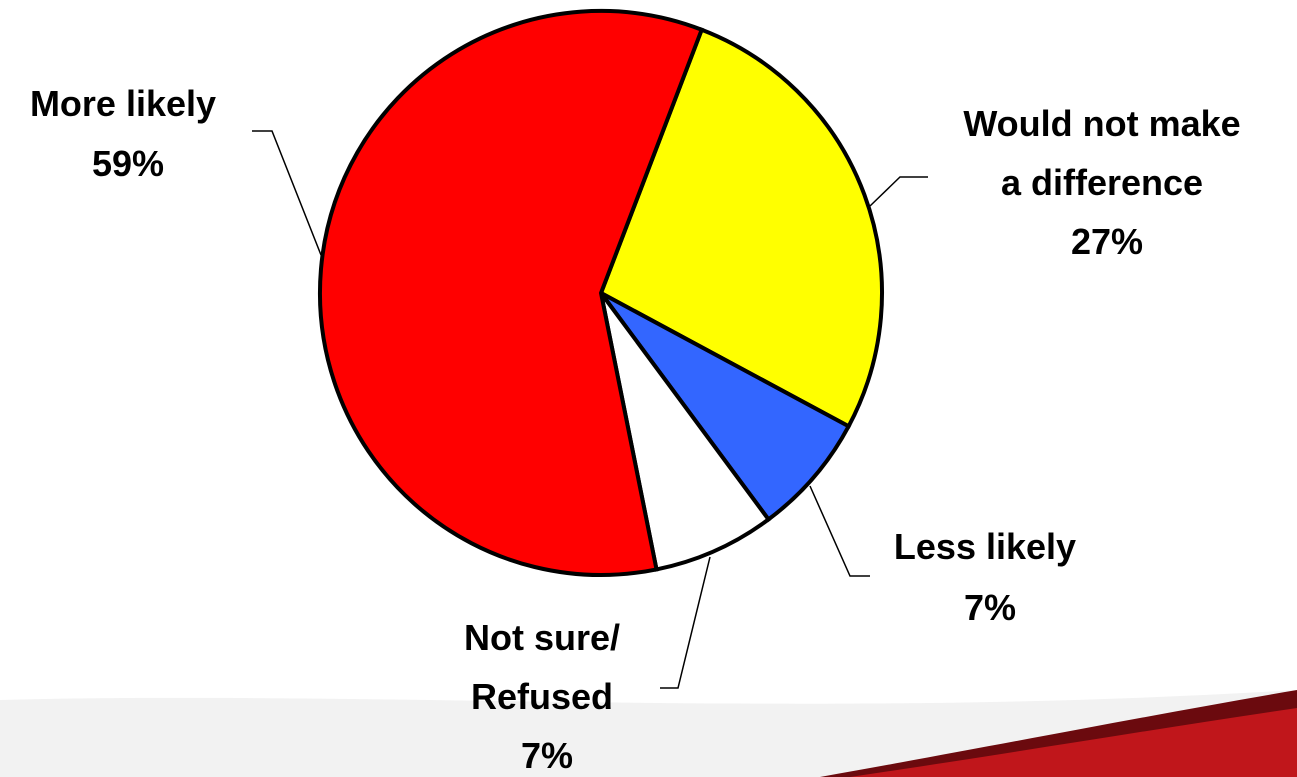  I want to click on leader-line-less-likely, so click(839, 531).